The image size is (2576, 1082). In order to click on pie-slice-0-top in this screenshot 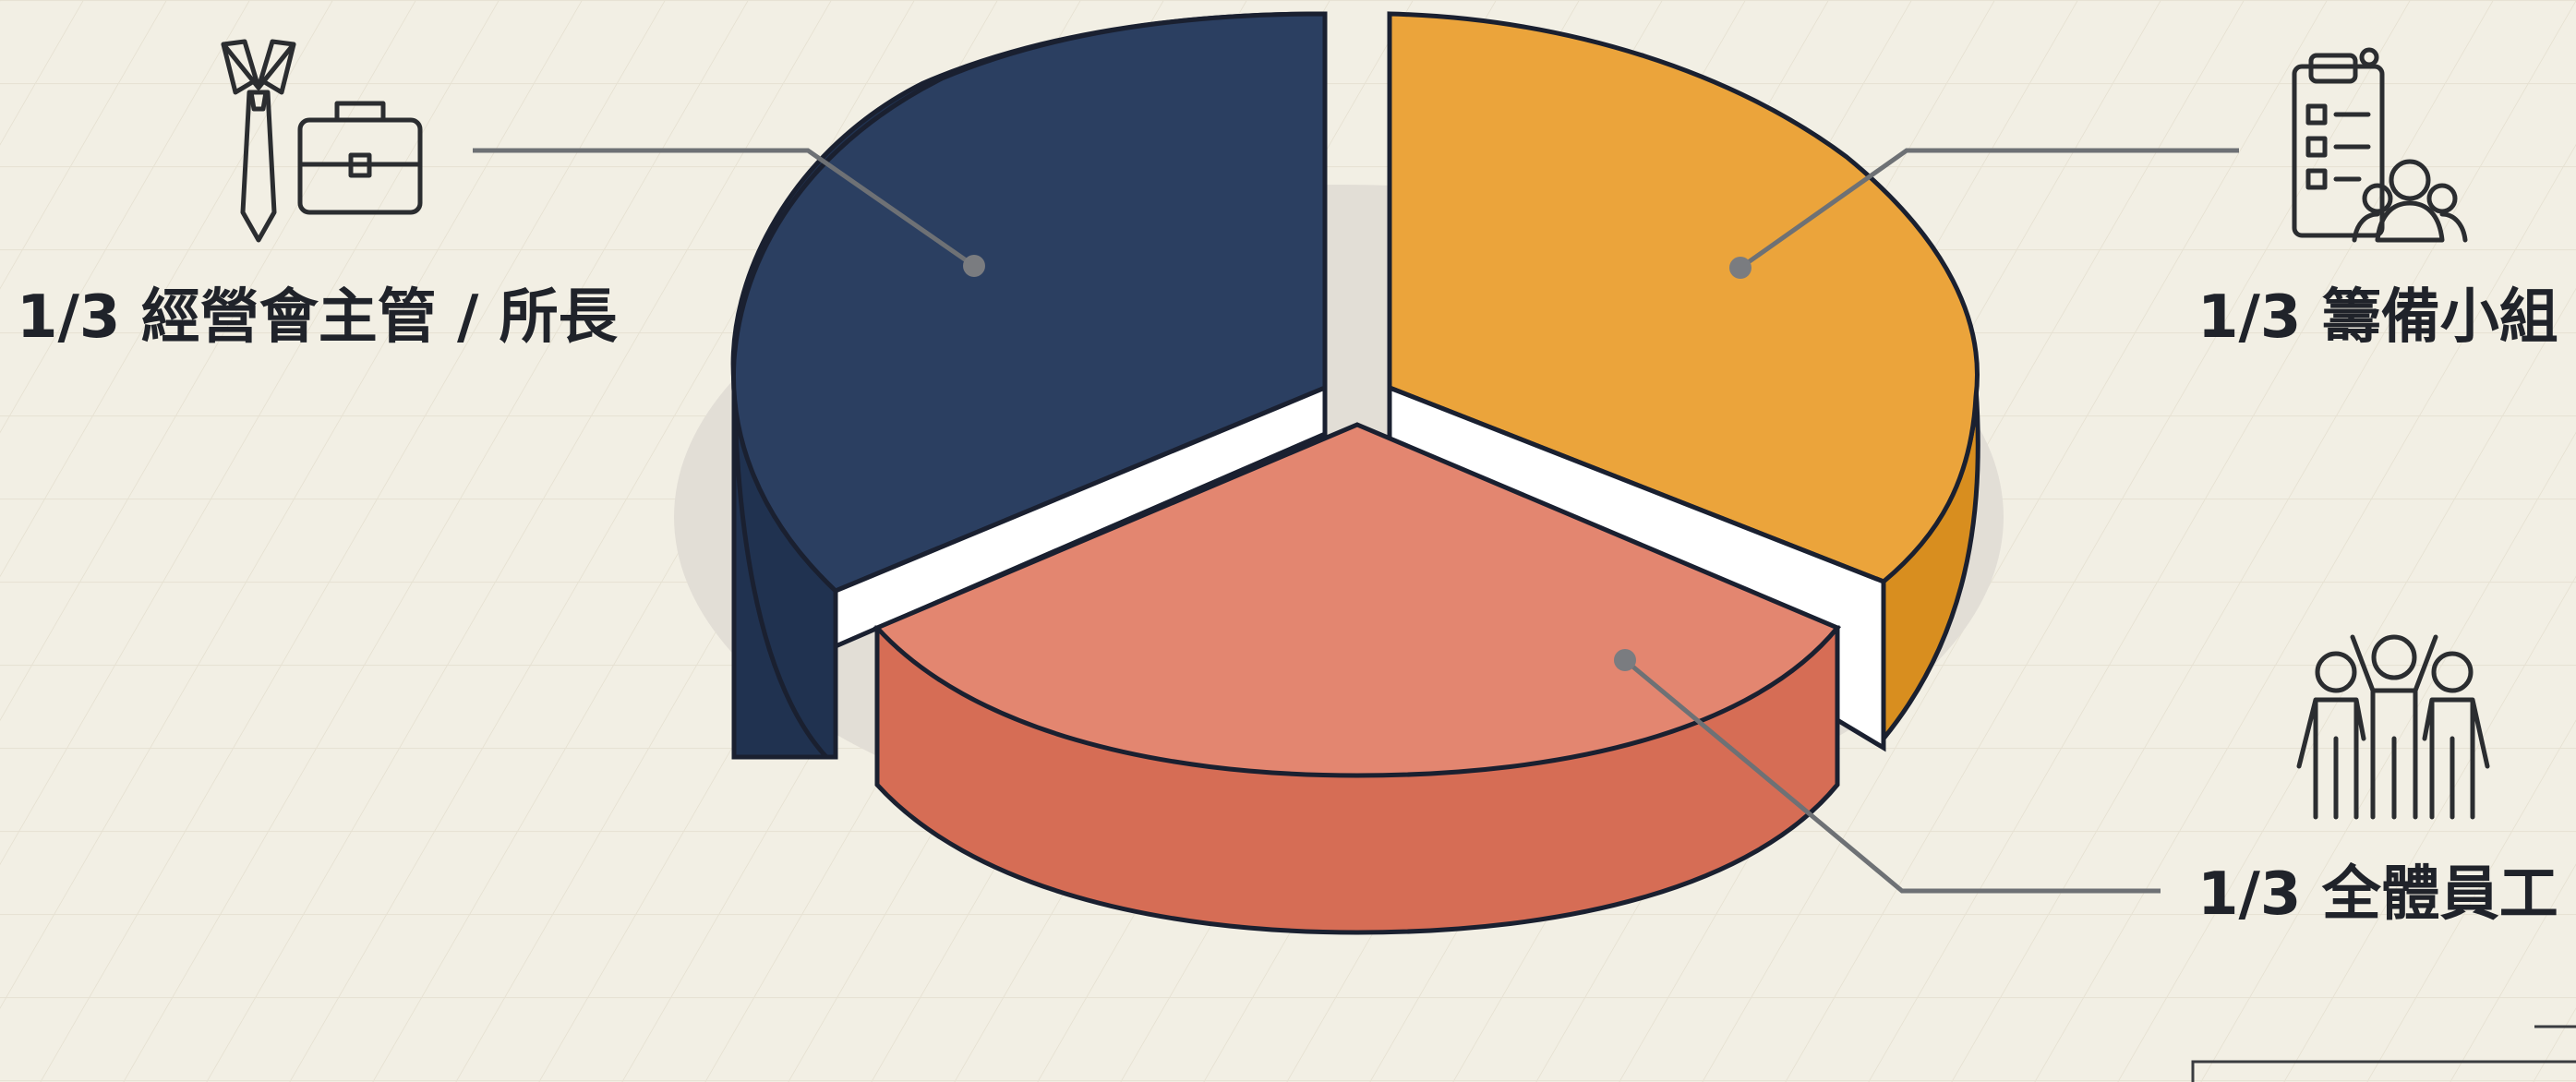, I will do `click(1029, 302)`.